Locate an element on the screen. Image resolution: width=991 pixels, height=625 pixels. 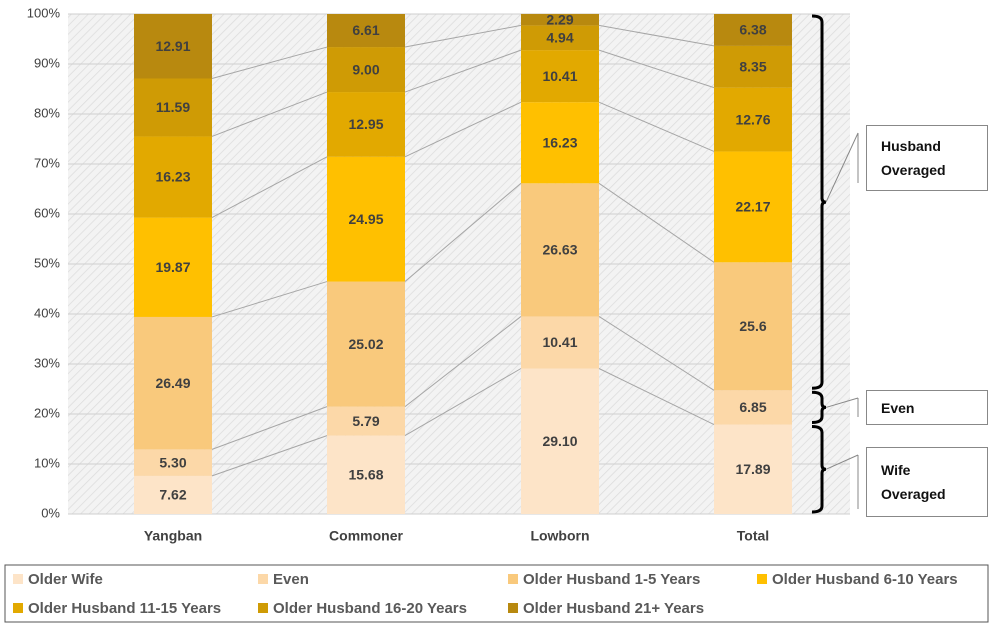
y-tick-label: 60% is located at coordinates (47, 212).